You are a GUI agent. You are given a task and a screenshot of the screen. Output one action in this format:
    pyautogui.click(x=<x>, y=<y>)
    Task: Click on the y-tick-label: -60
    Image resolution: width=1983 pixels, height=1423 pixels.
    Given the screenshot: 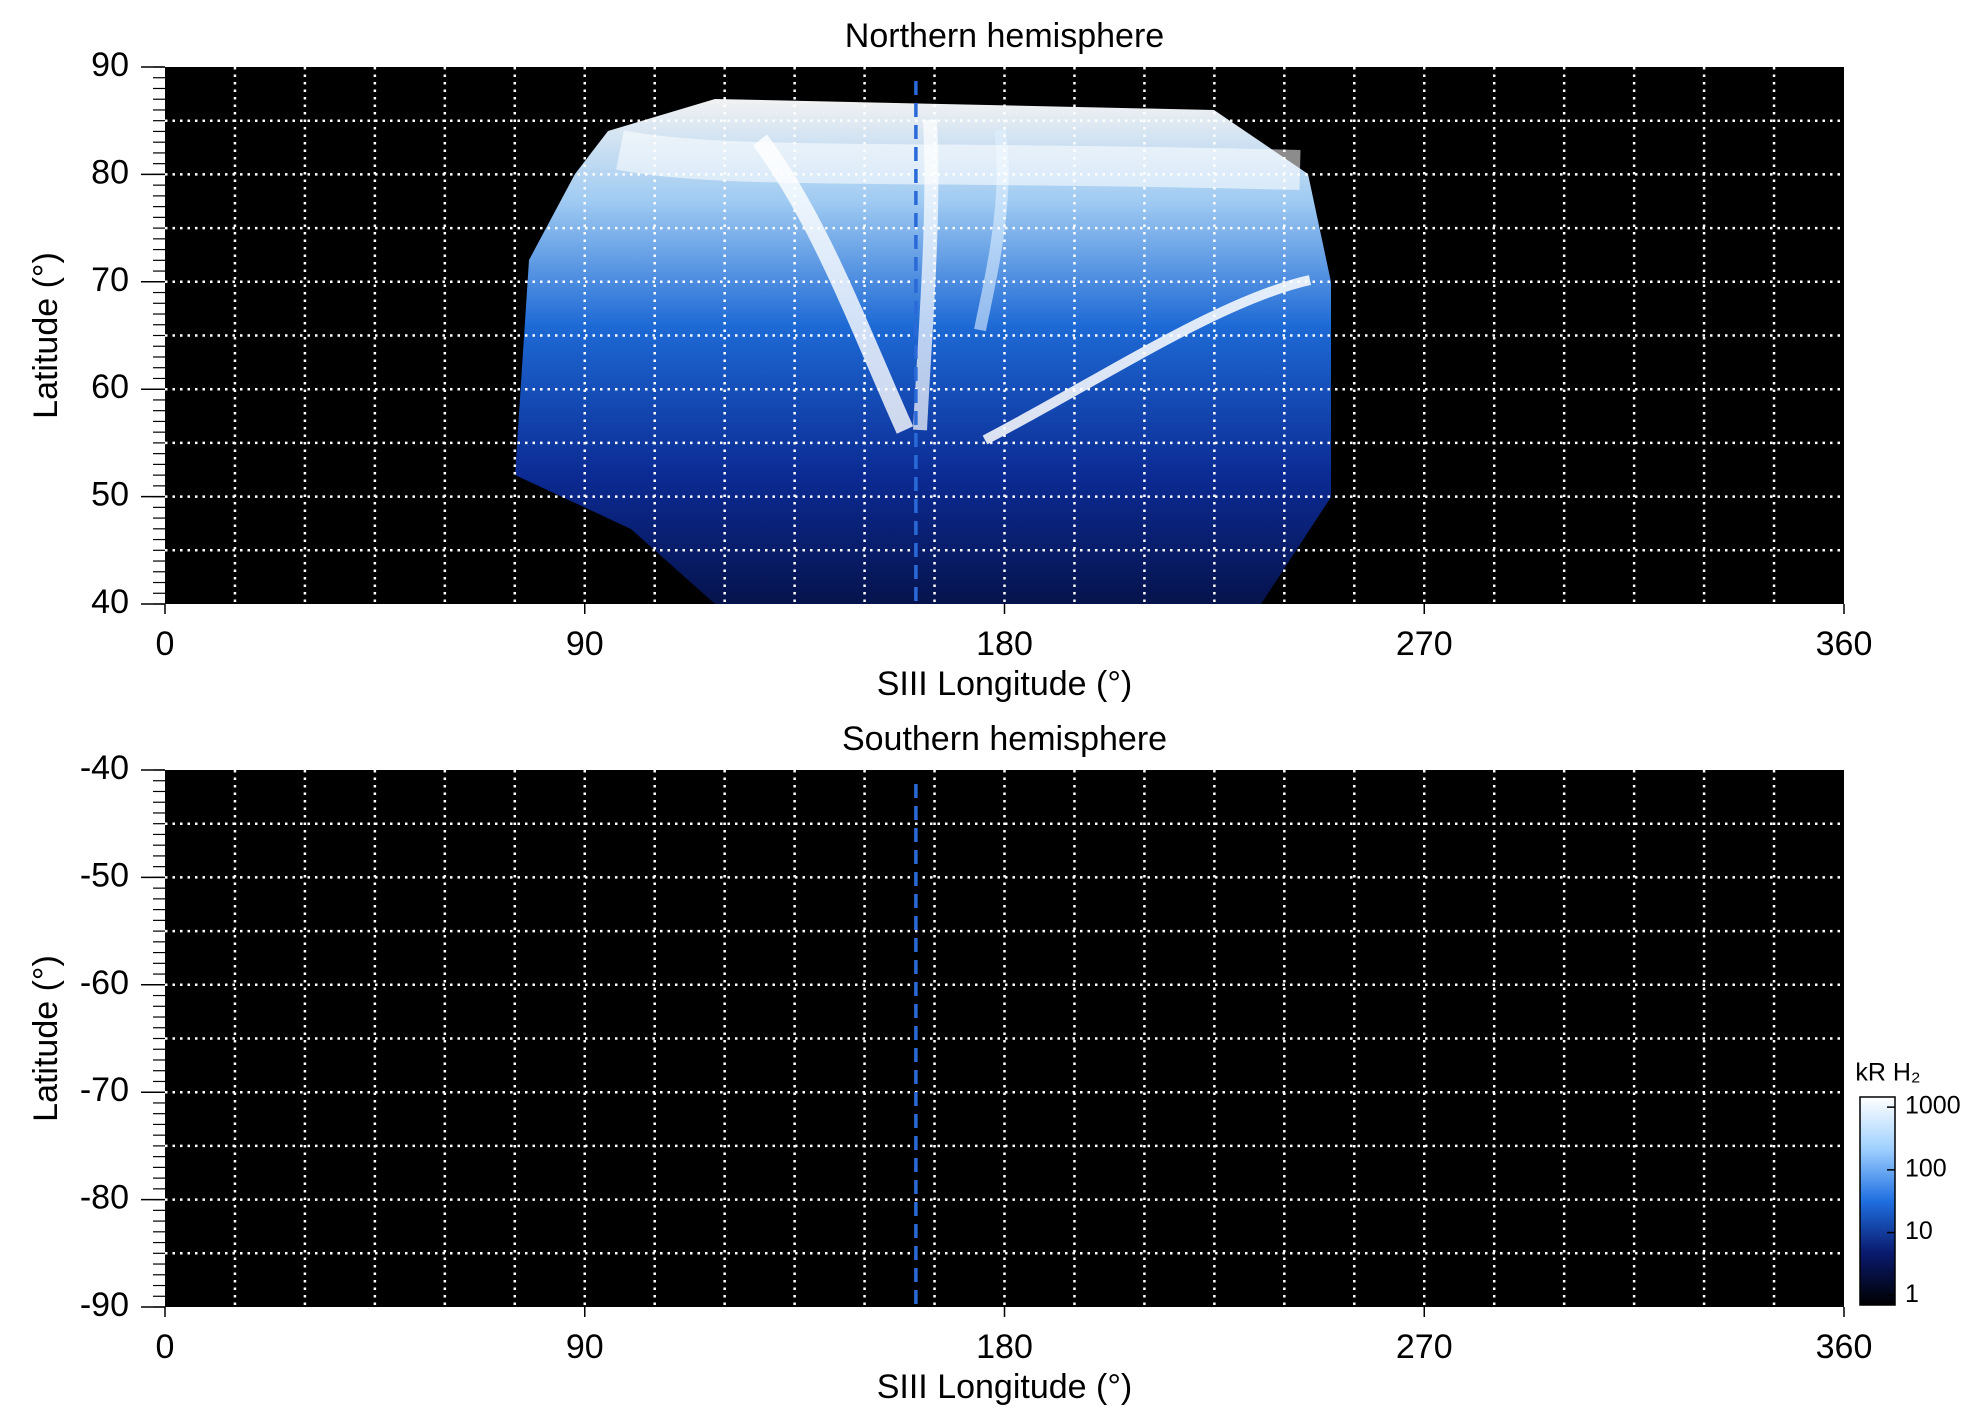 What is the action you would take?
    pyautogui.click(x=104, y=983)
    